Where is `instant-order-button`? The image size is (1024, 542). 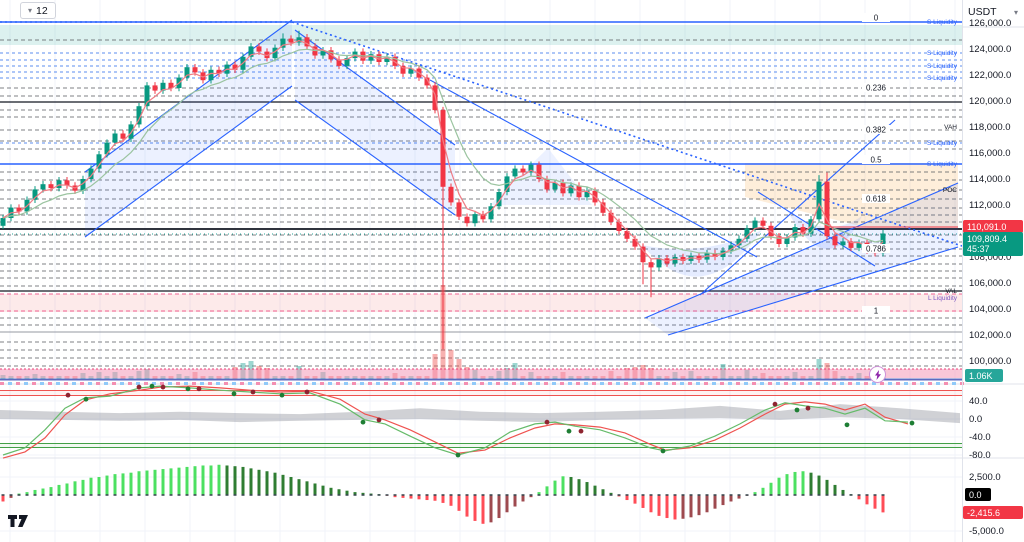 instant-order-button is located at coordinates (877, 374).